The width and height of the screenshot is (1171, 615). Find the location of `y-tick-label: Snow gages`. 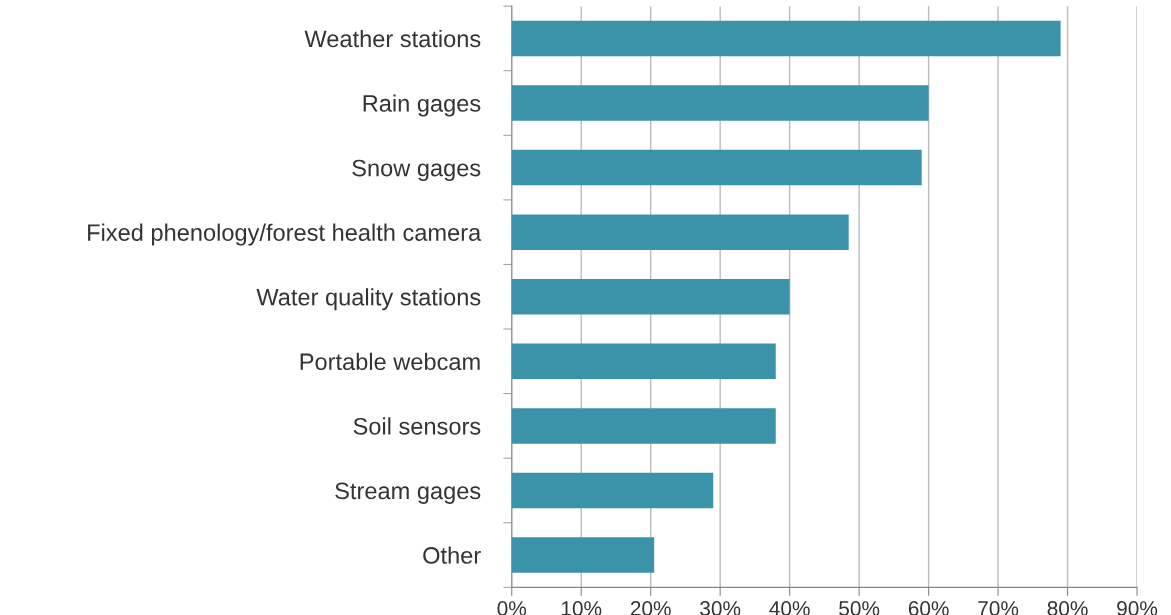

y-tick-label: Snow gages is located at coordinates (416, 170).